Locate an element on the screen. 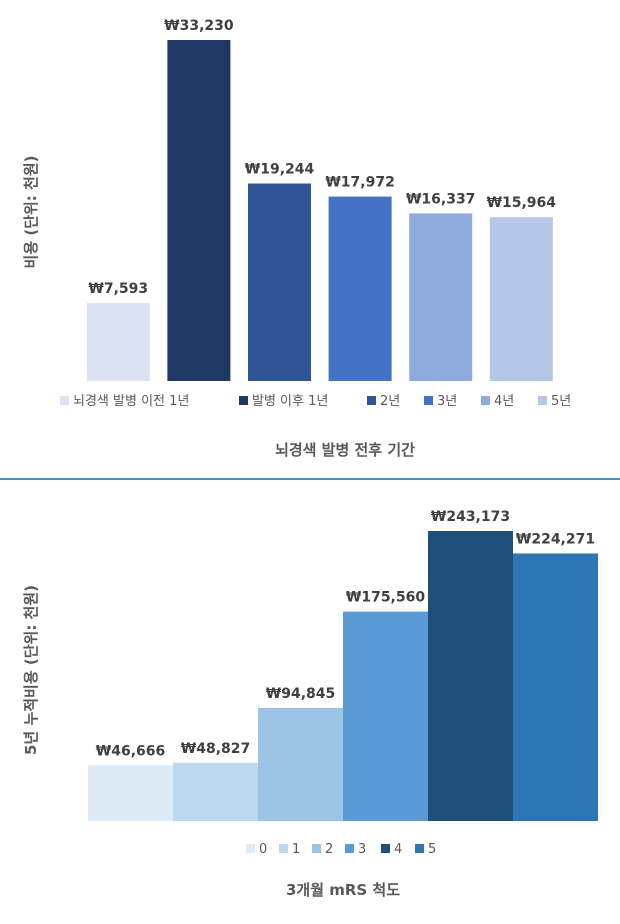 This screenshot has width=620, height=924. data-label-6: ₩224,271 is located at coordinates (555, 540).